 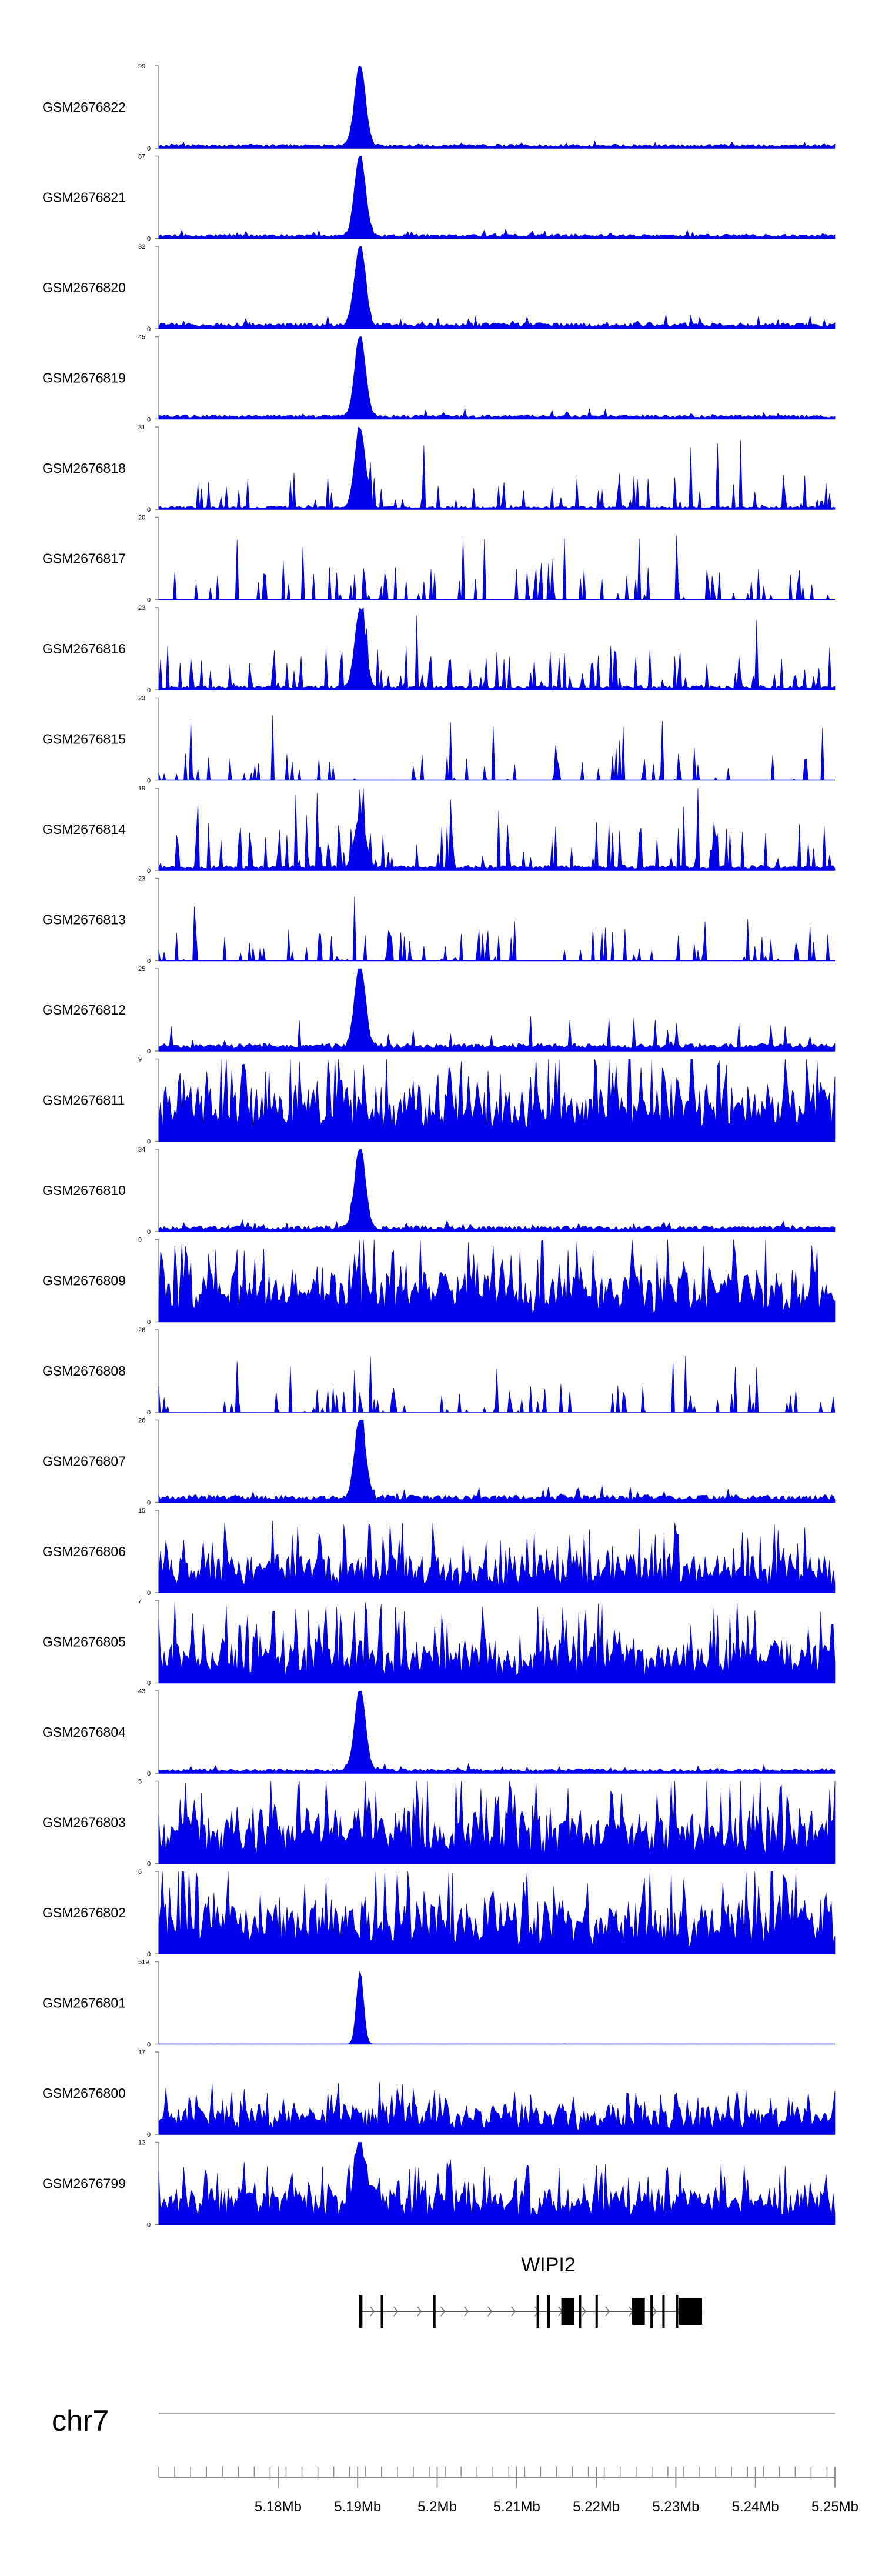 What do you see at coordinates (141, 427) in the screenshot?
I see `y-max-label: 31` at bounding box center [141, 427].